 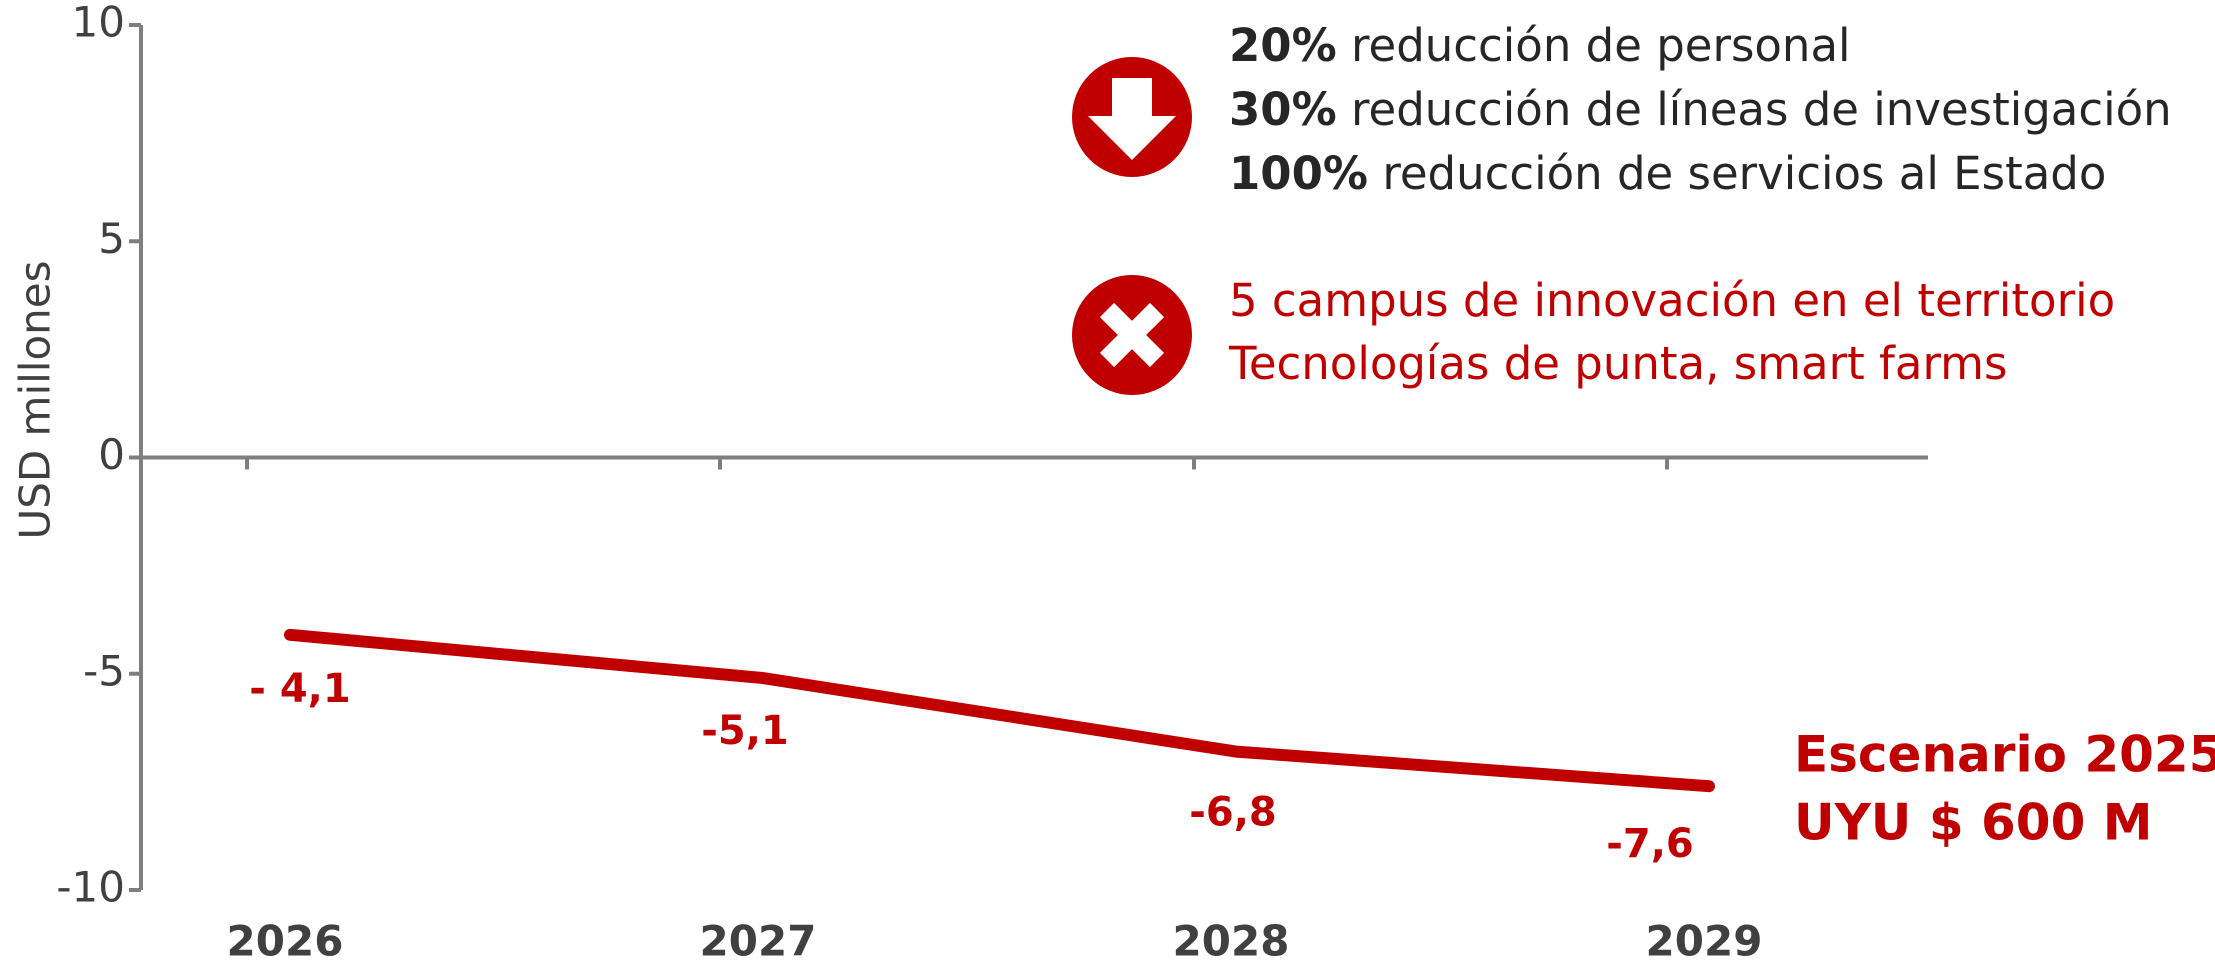 I want to click on y-axis-label: USD millones, so click(x=35, y=399).